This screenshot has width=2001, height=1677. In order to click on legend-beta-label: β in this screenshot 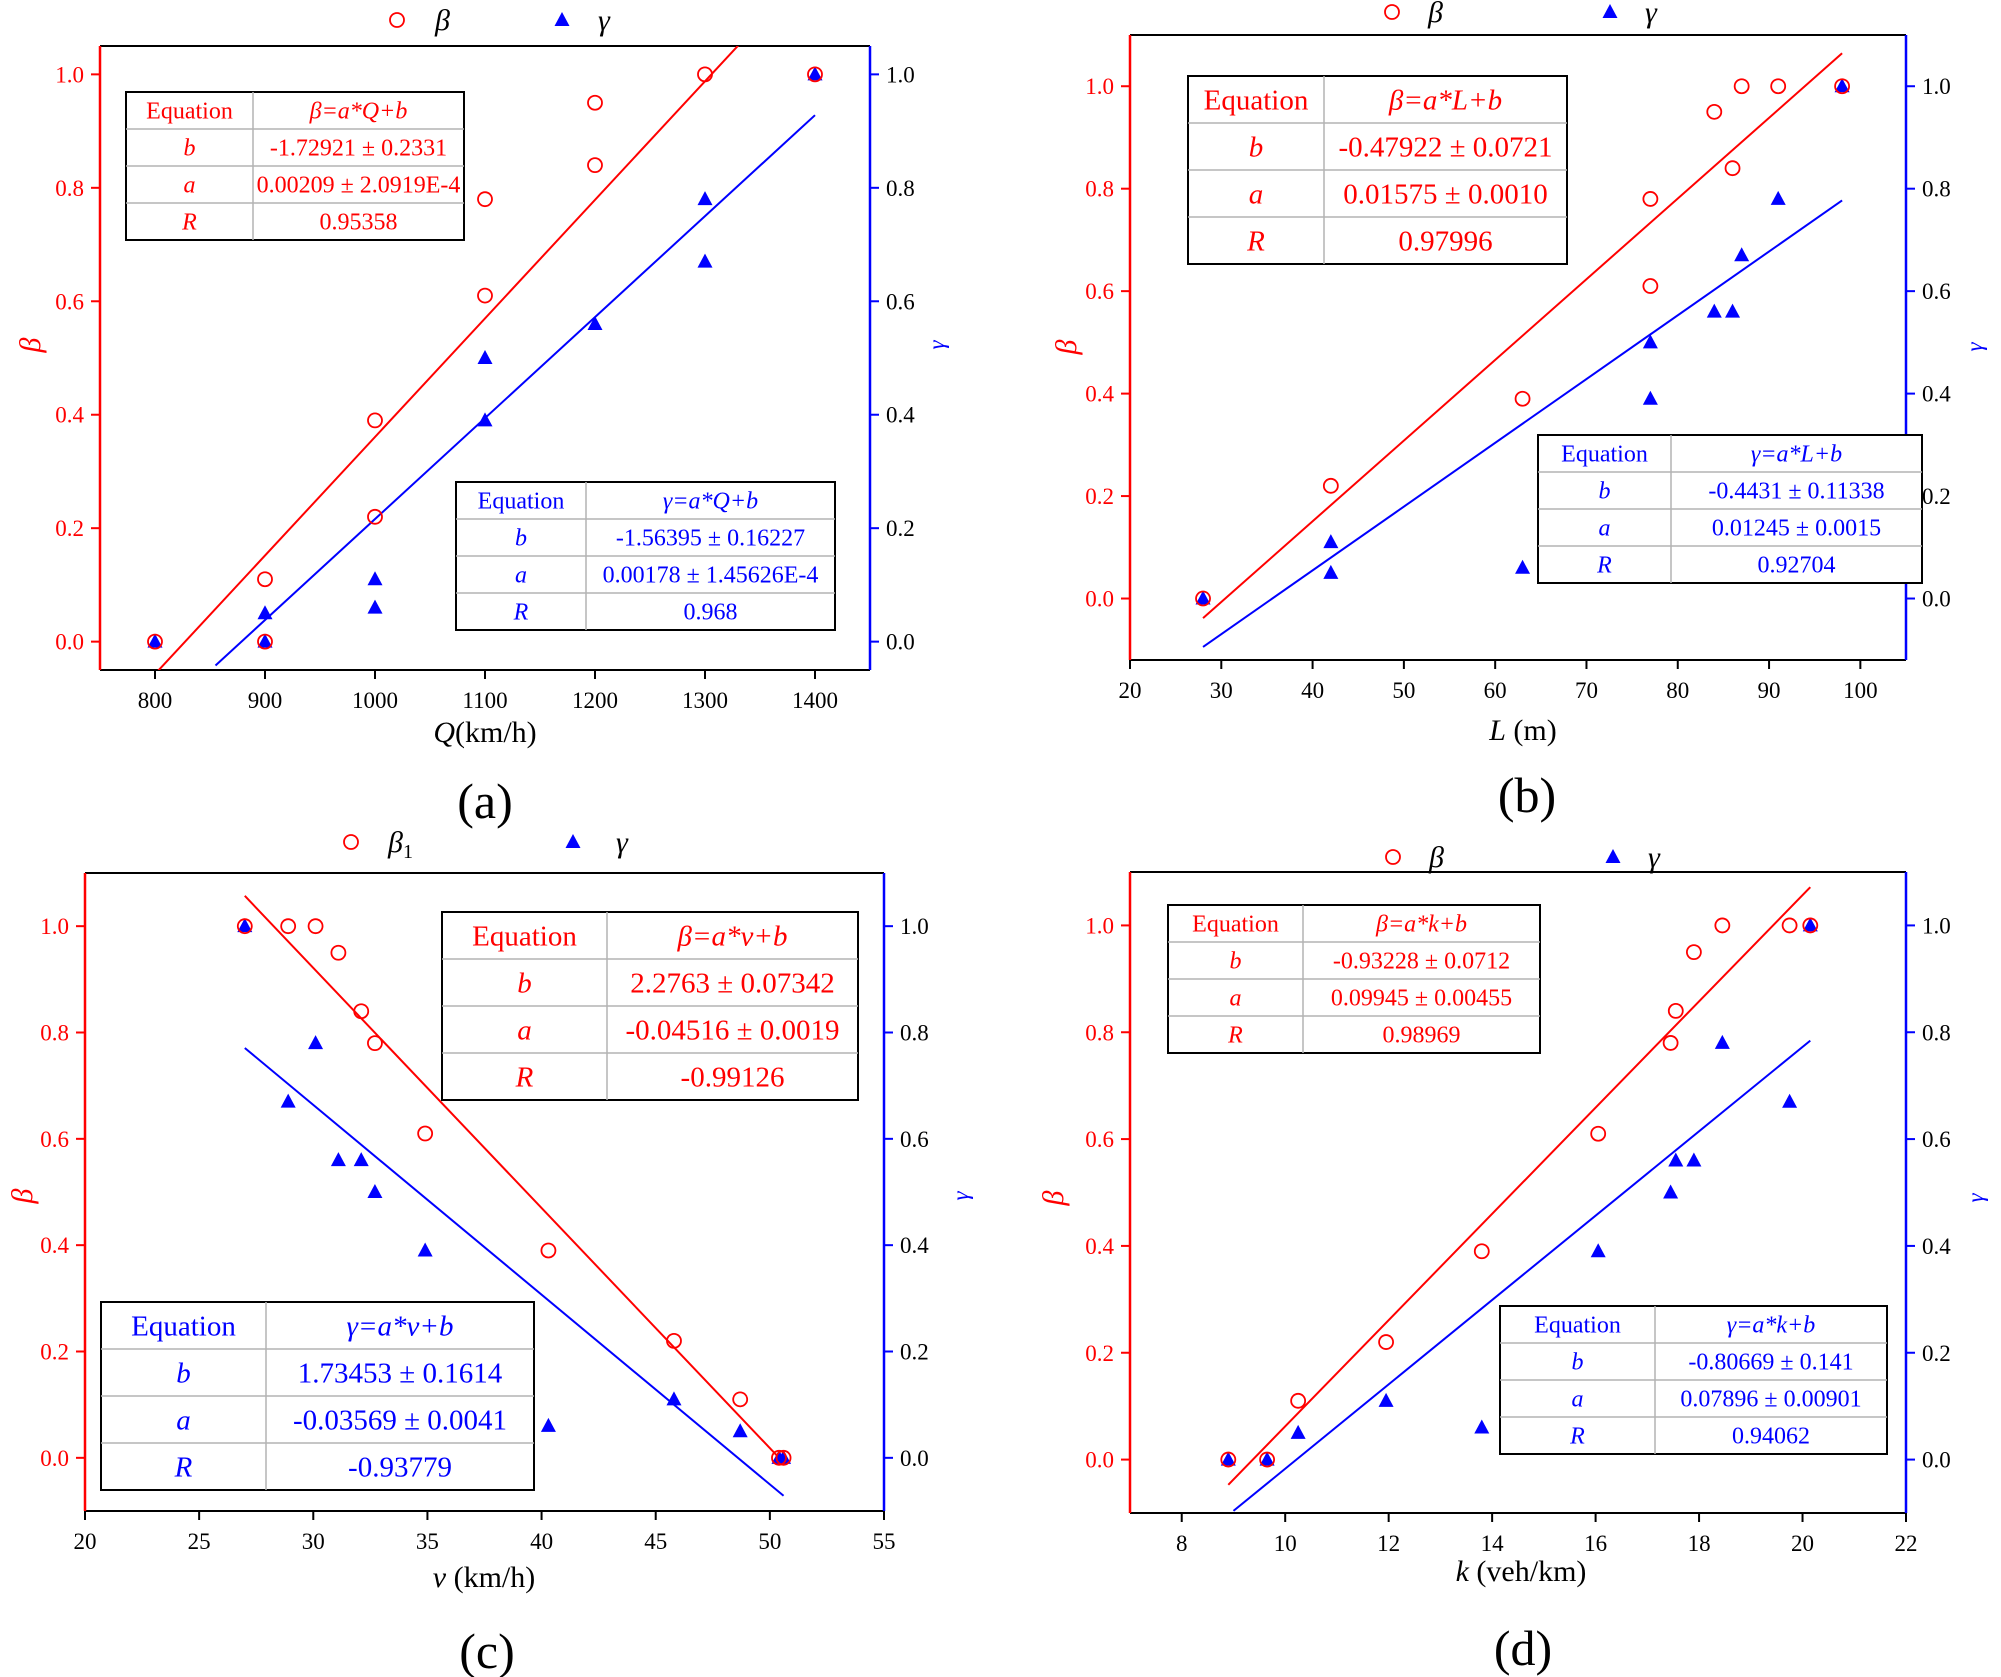, I will do `click(1435, 14)`.